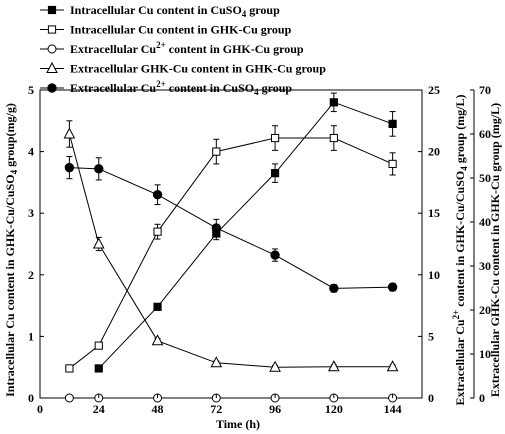 This screenshot has height=434, width=505. Describe the element at coordinates (238, 424) in the screenshot. I see `x-axis-title: Time (h)` at that location.